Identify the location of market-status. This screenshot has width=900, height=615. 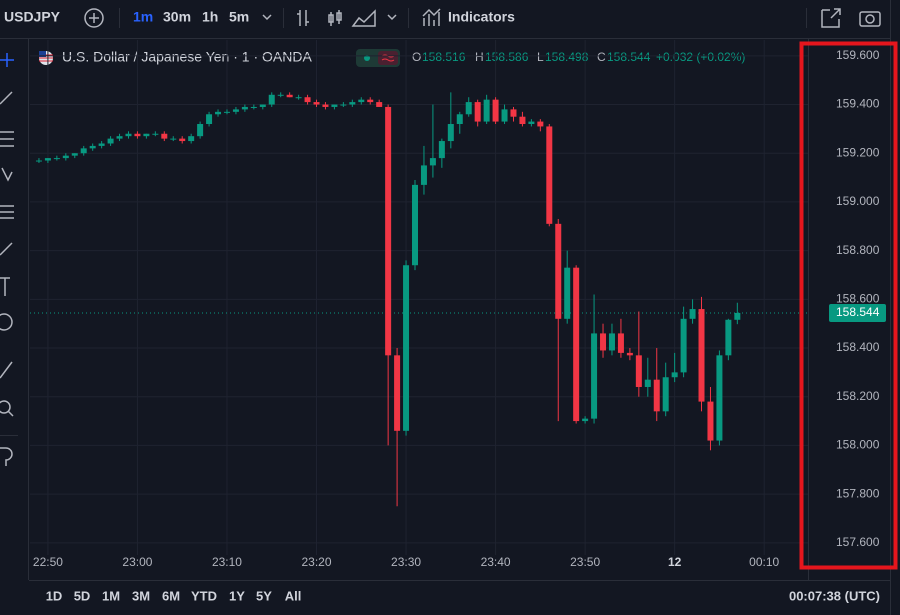
(378, 58).